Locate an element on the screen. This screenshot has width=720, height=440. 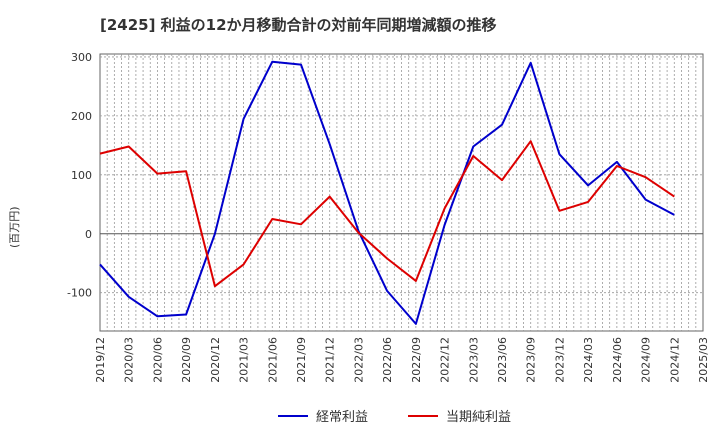
x-tick-label: 2024/09 is located at coordinates (646, 360).